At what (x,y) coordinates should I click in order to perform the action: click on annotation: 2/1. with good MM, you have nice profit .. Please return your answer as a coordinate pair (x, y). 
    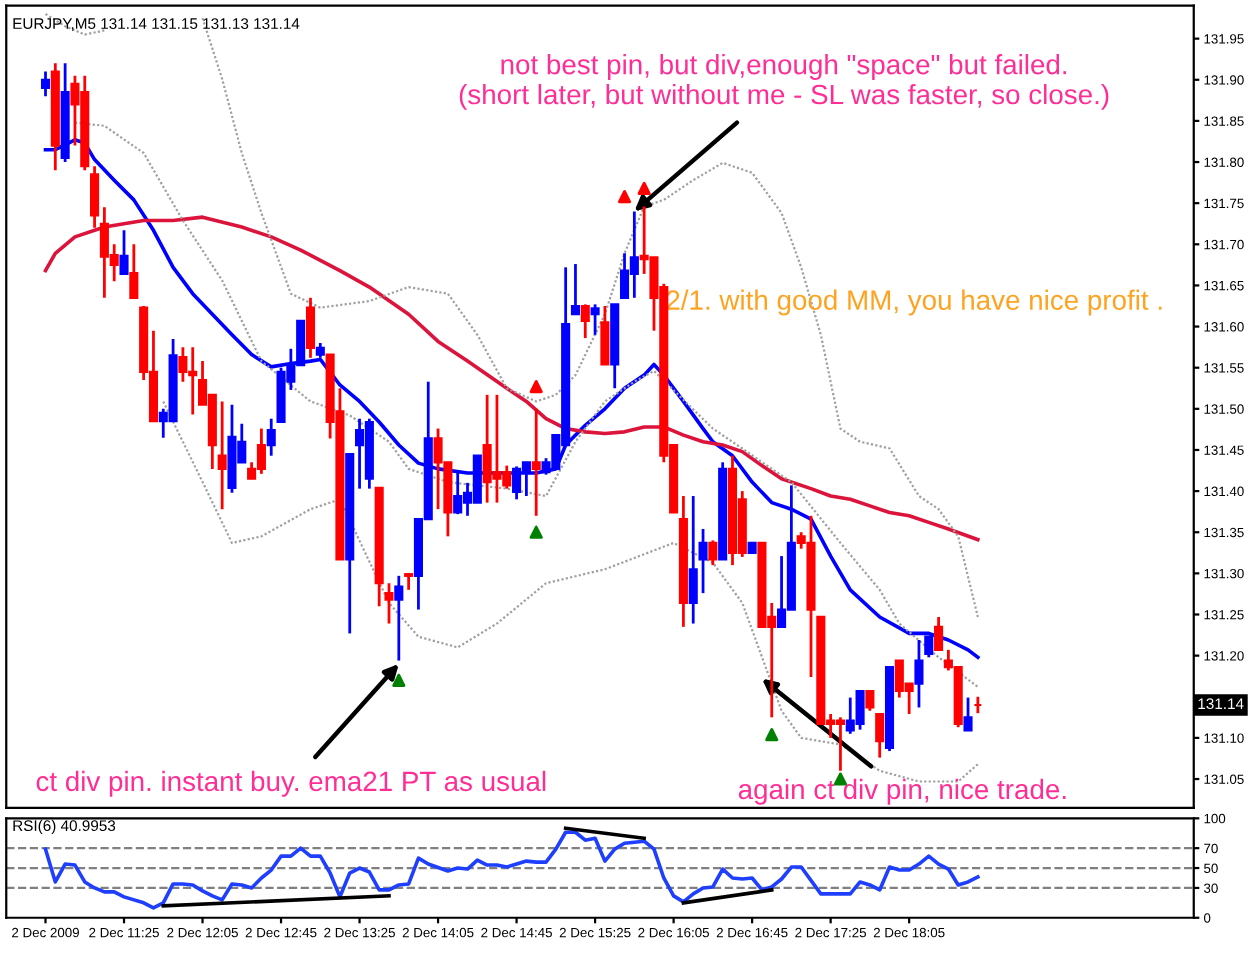
    Looking at the image, I should click on (914, 302).